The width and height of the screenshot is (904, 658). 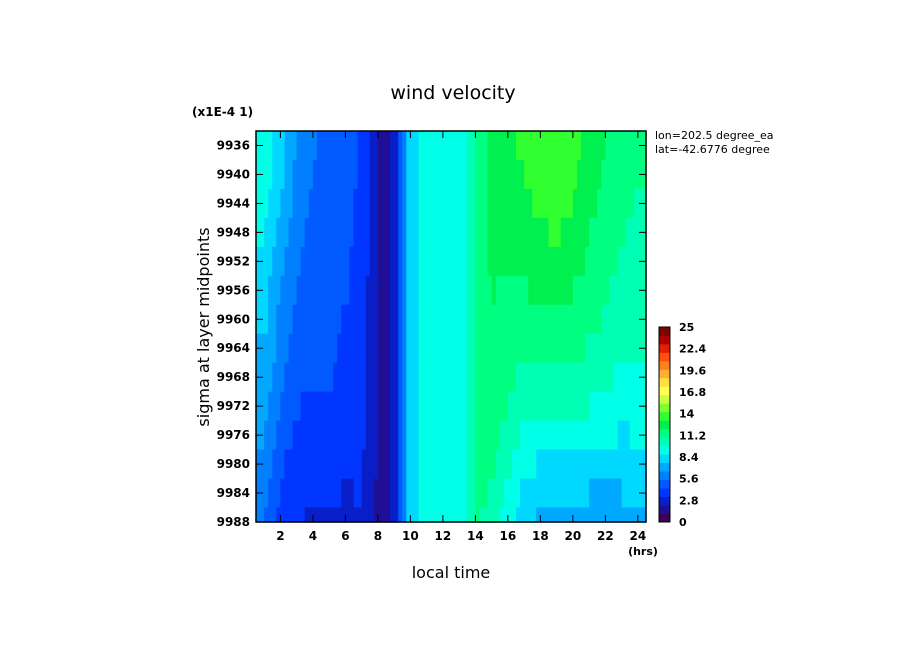 What do you see at coordinates (605, 536) in the screenshot?
I see `x-tick-label: 22` at bounding box center [605, 536].